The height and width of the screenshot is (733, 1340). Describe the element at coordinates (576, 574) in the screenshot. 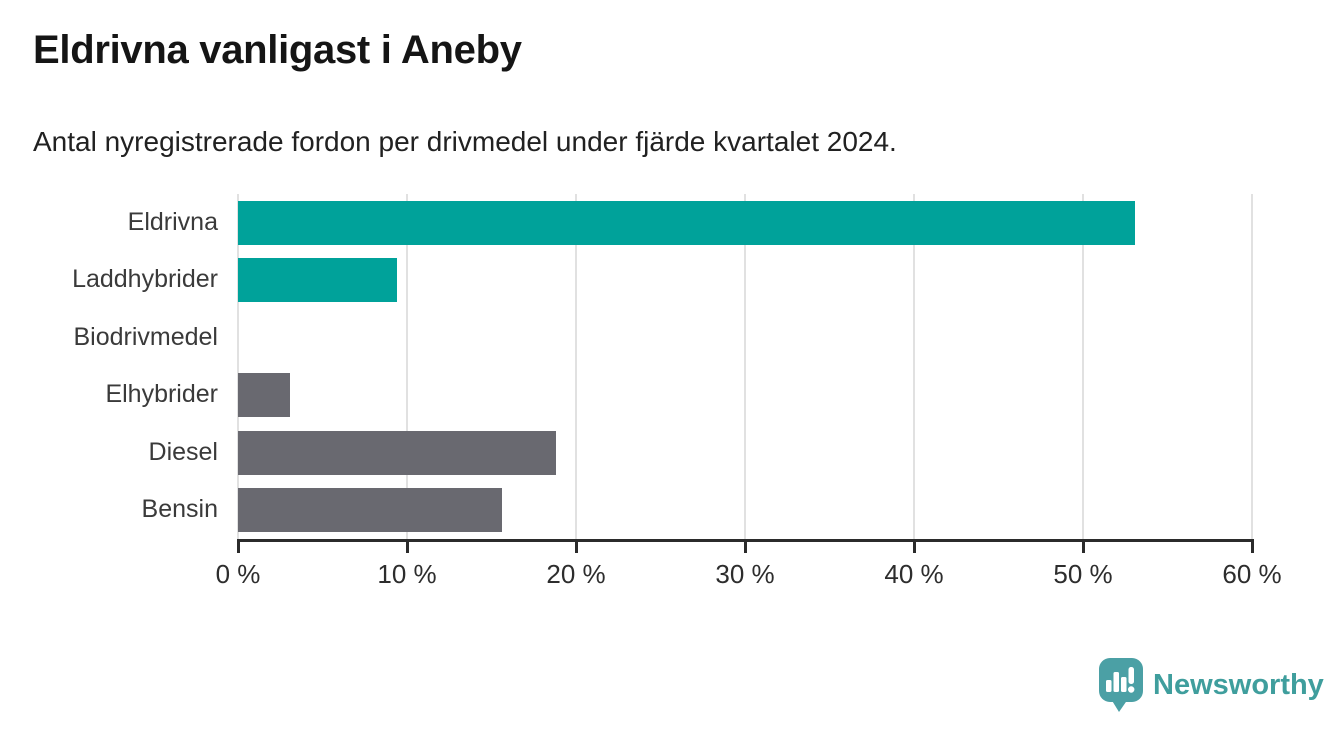

I see `x-axis-tick-label: 20 %` at that location.